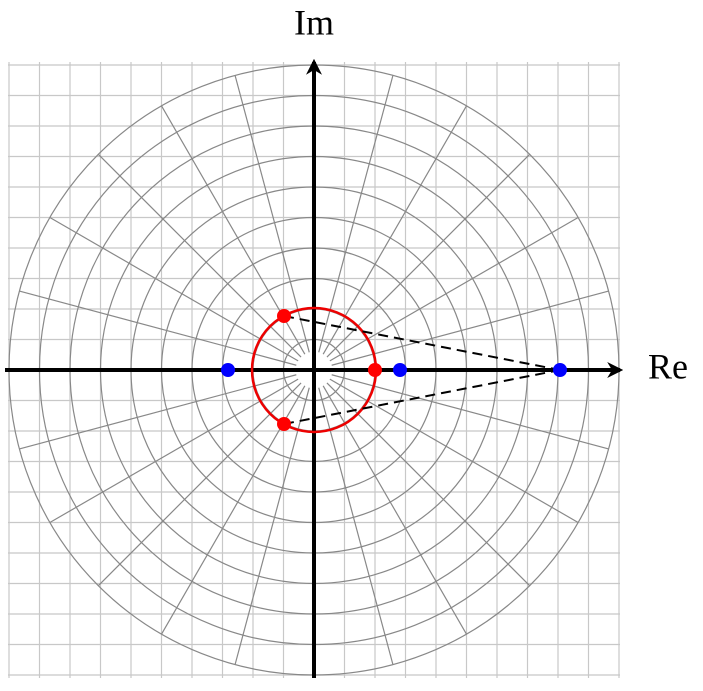 The image size is (703, 691). Describe the element at coordinates (314, 22) in the screenshot. I see `imaginary-label: Im` at that location.